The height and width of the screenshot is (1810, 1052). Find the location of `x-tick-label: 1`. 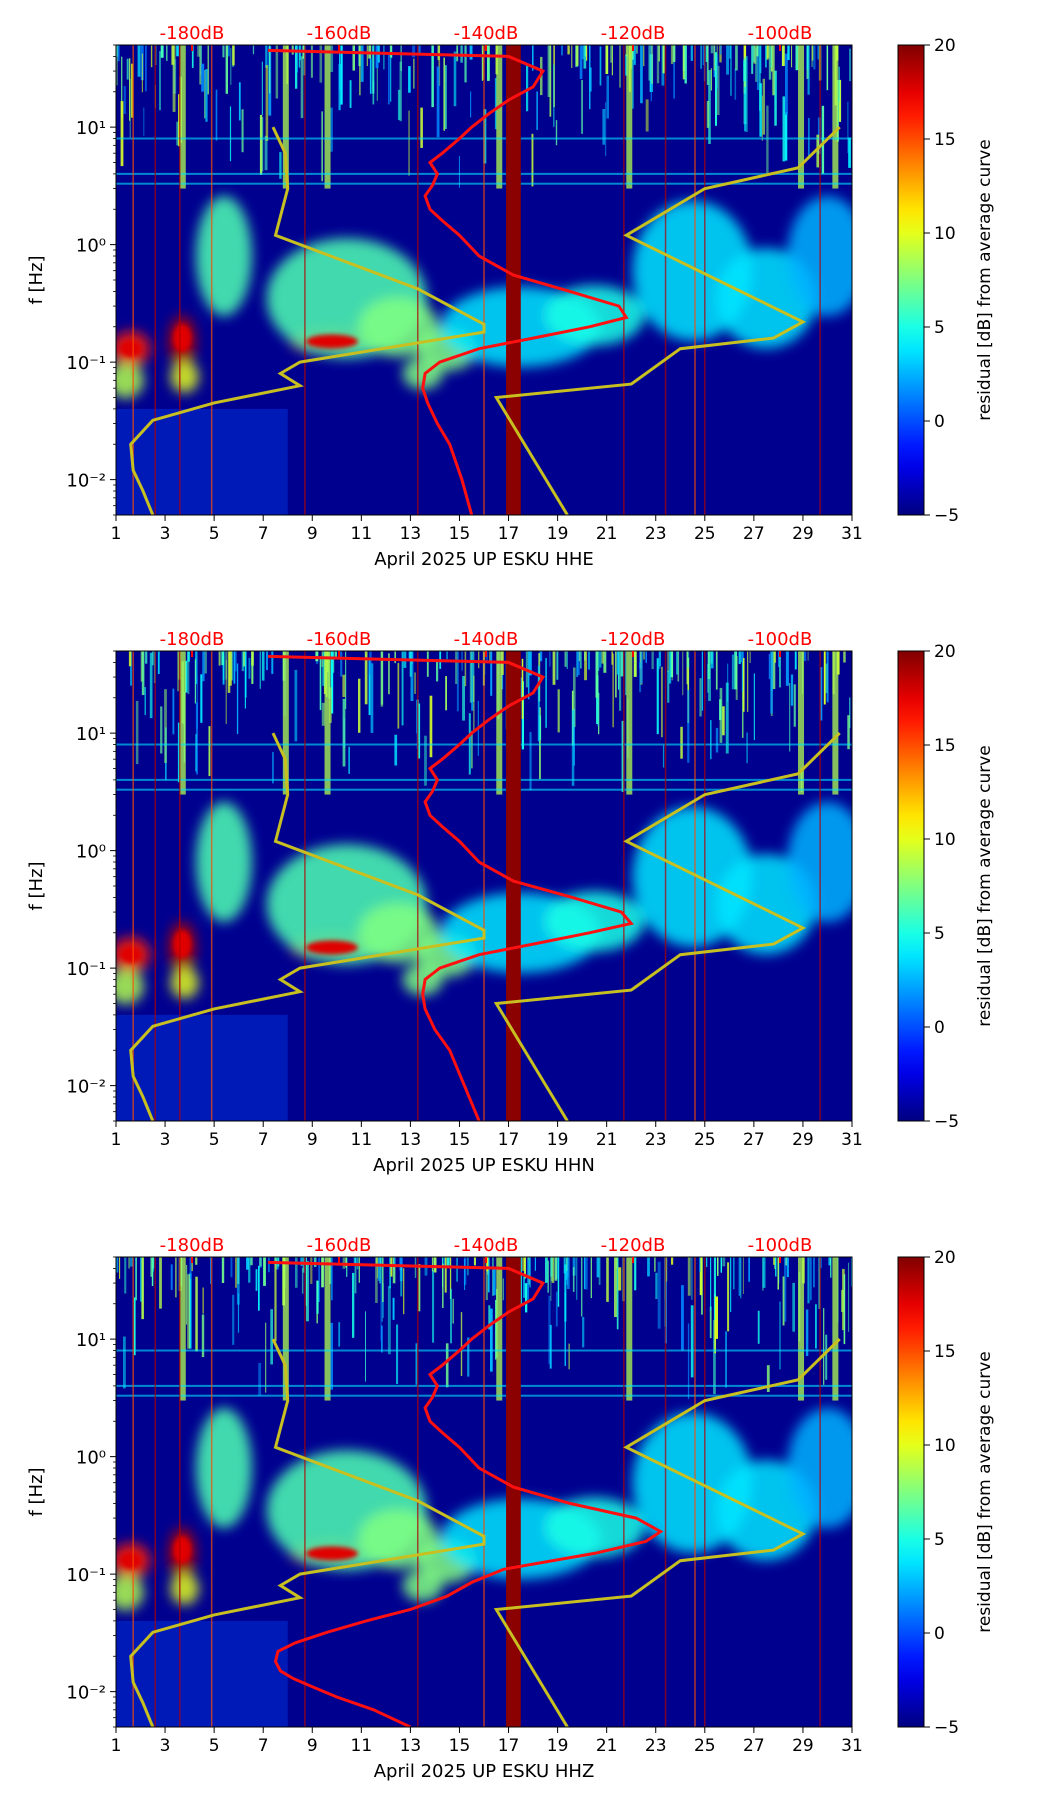

x-tick-label: 1 is located at coordinates (116, 534).